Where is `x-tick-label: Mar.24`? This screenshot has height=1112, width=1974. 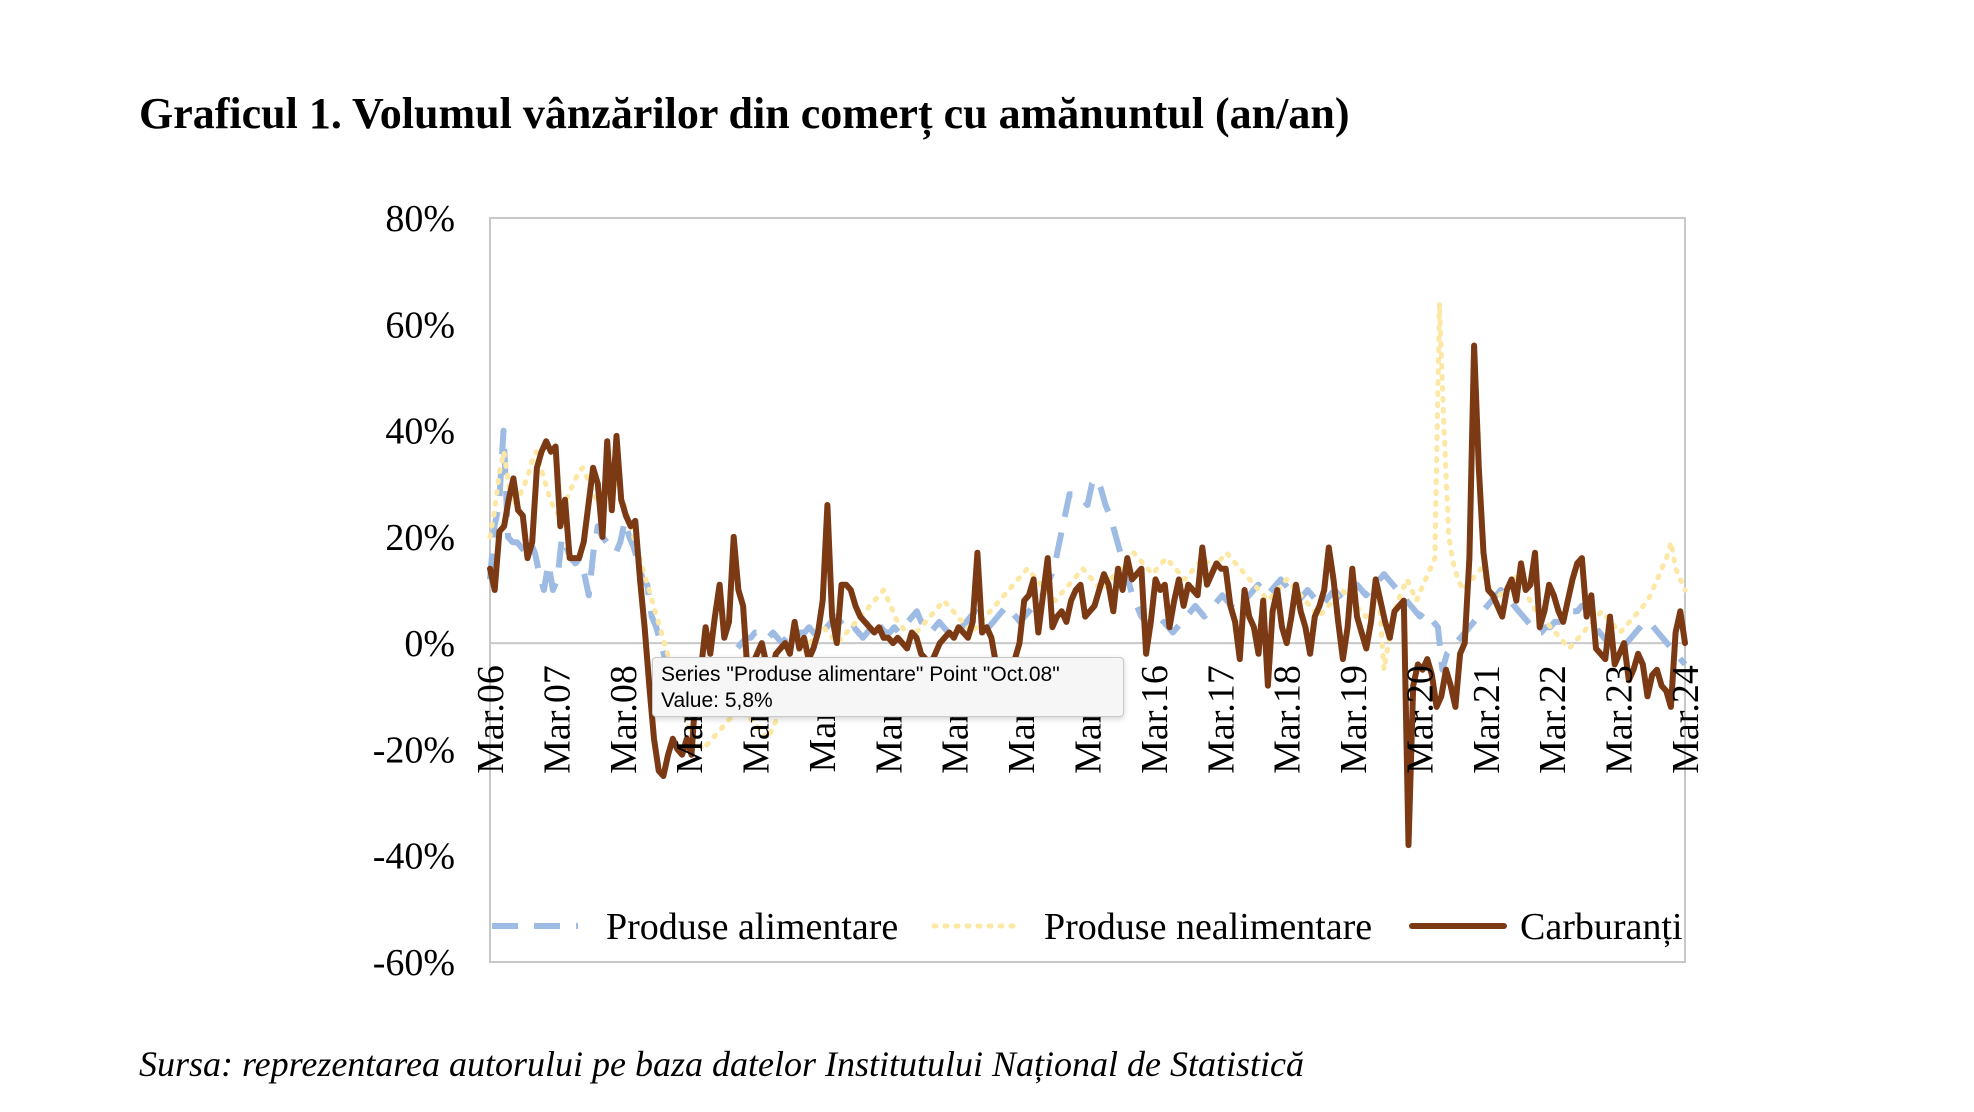 x-tick-label: Mar.24 is located at coordinates (1686, 719).